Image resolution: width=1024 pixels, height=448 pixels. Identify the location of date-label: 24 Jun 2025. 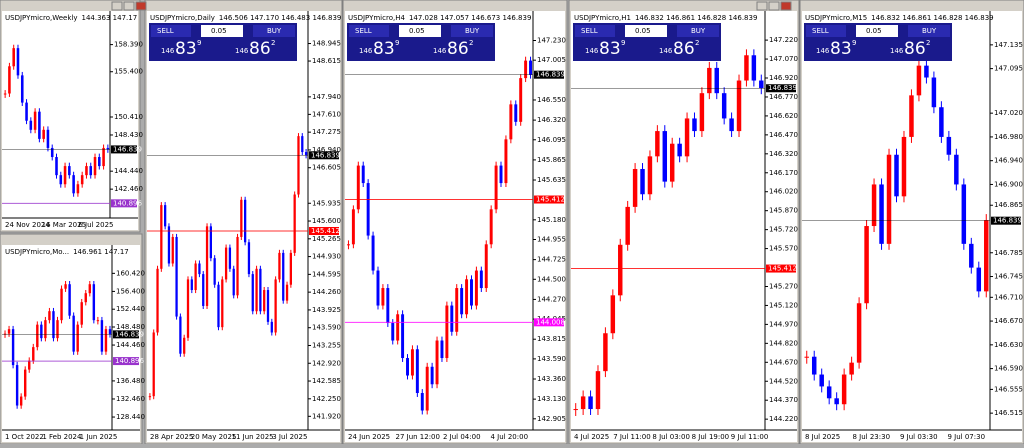
(369, 437).